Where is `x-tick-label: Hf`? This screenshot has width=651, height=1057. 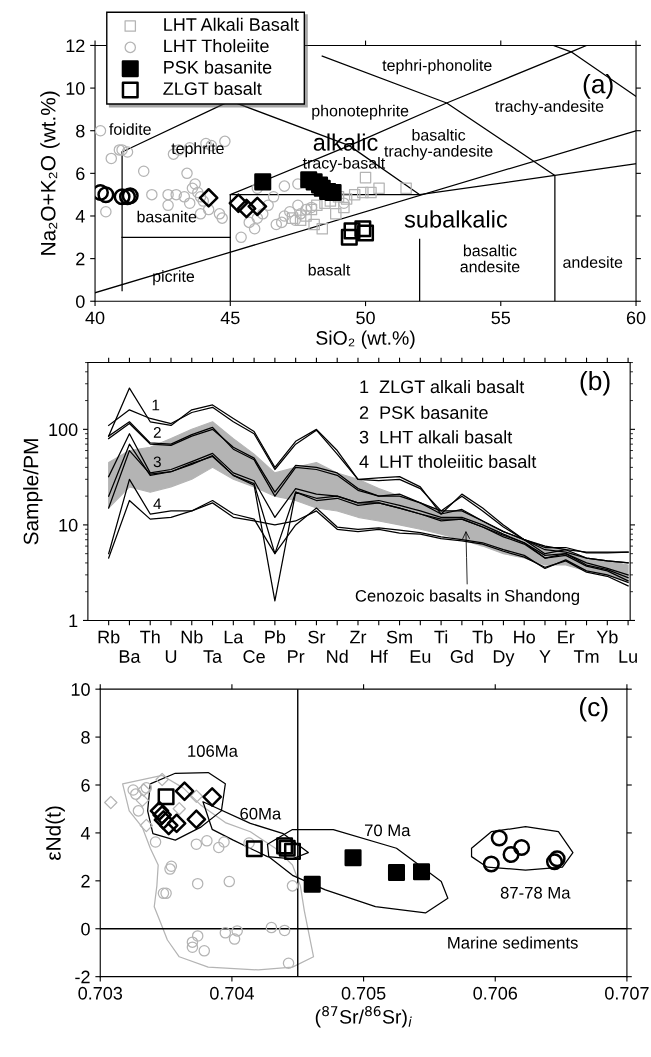 x-tick-label: Hf is located at coordinates (379, 656).